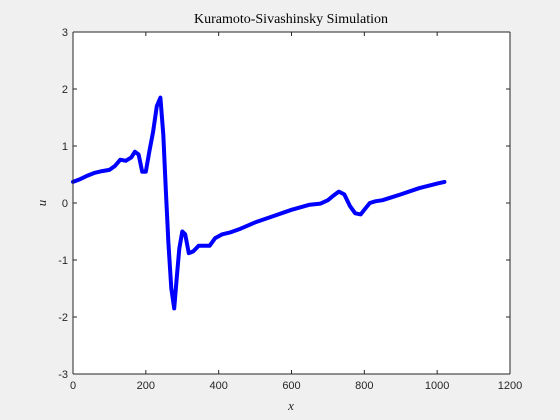  Describe the element at coordinates (65, 204) in the screenshot. I see `y-tick-label-3: 0` at that location.